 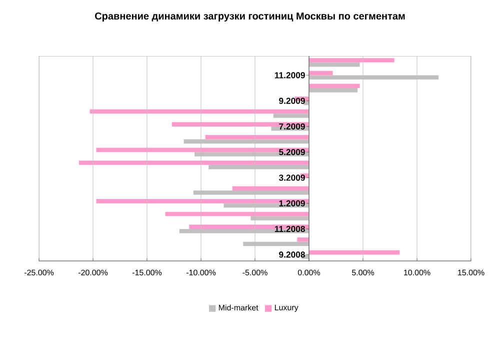 I want to click on x-tick-label: -25.00%, so click(x=39, y=273).